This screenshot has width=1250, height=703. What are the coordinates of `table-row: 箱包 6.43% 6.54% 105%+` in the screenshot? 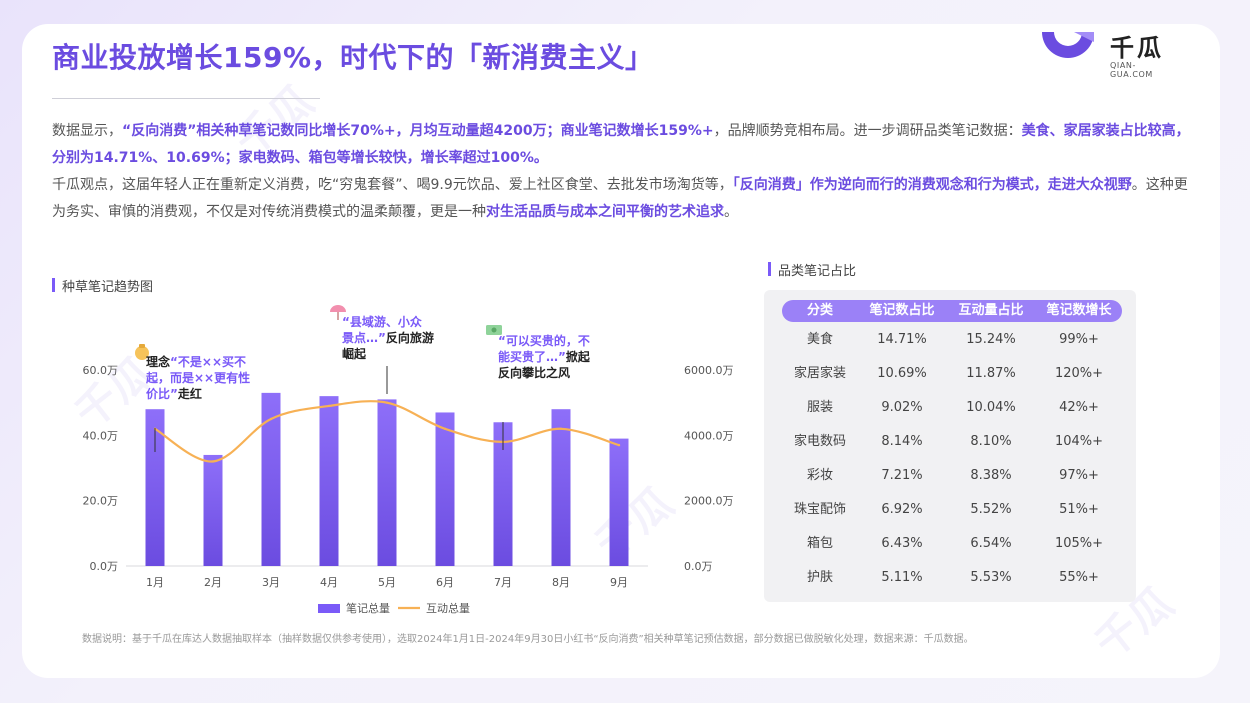 It's located at (952, 544).